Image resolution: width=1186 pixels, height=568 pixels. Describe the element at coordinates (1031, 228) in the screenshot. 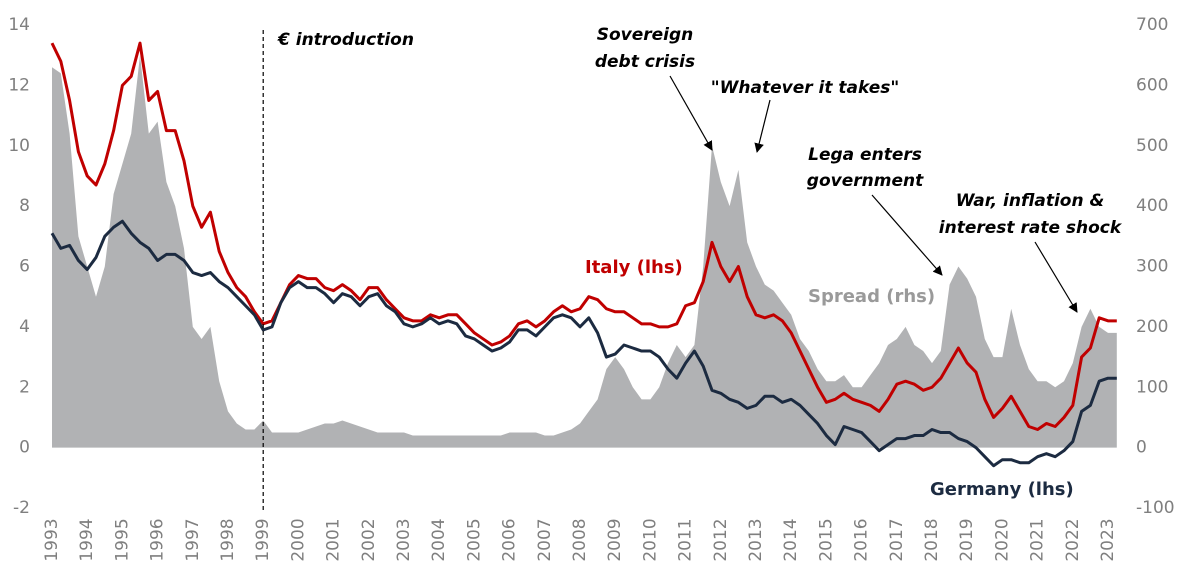

I see `annotation: interest rate shock` at that location.